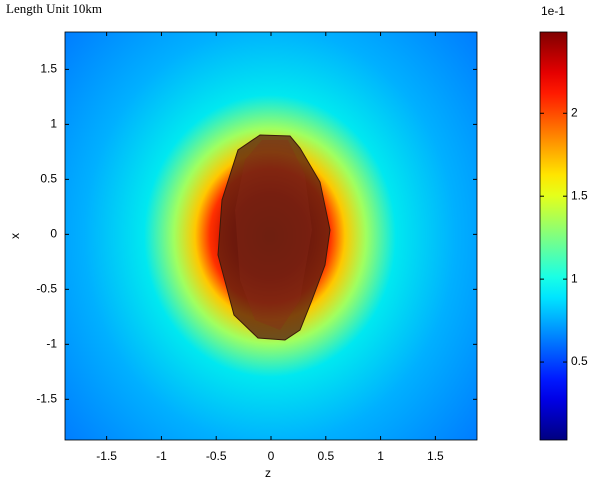 Image resolution: width=595 pixels, height=486 pixels. What do you see at coordinates (53, 124) in the screenshot?
I see `y-tick-label: 1` at bounding box center [53, 124].